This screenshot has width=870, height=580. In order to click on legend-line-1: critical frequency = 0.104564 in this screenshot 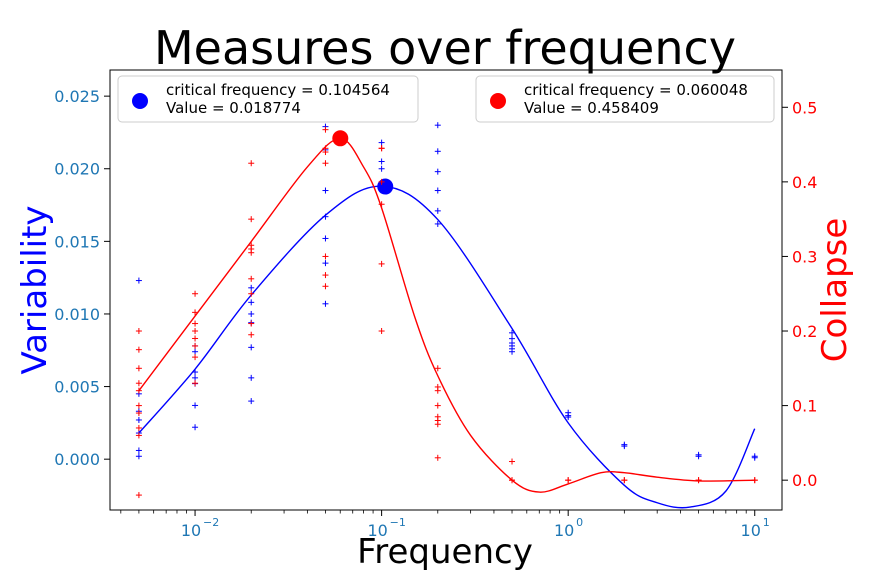, I will do `click(278, 90)`.